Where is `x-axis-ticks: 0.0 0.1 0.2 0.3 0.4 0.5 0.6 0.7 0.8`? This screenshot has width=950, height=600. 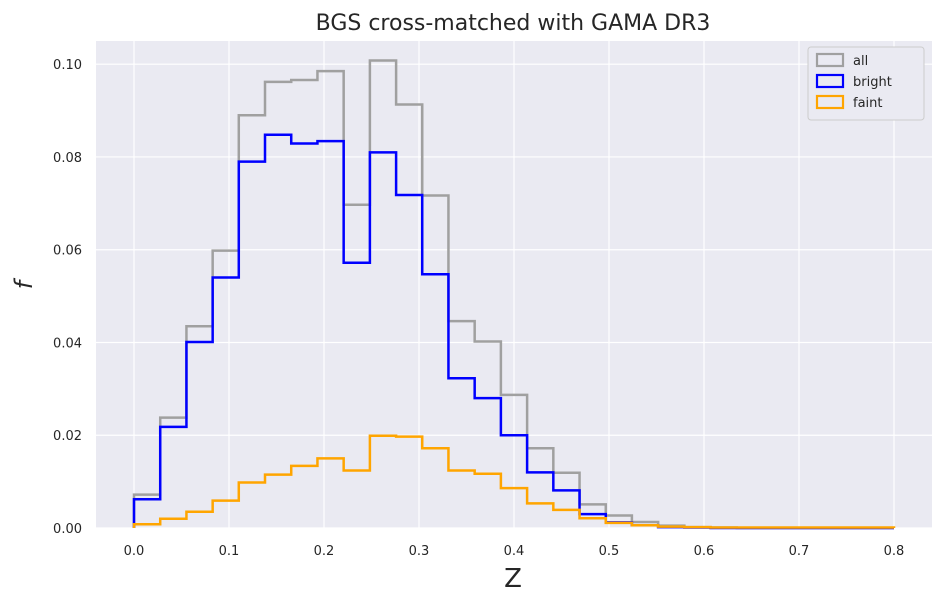
x-axis-ticks: 0.0 0.1 0.2 0.3 0.4 0.5 0.6 0.7 0.8 is located at coordinates (514, 551).